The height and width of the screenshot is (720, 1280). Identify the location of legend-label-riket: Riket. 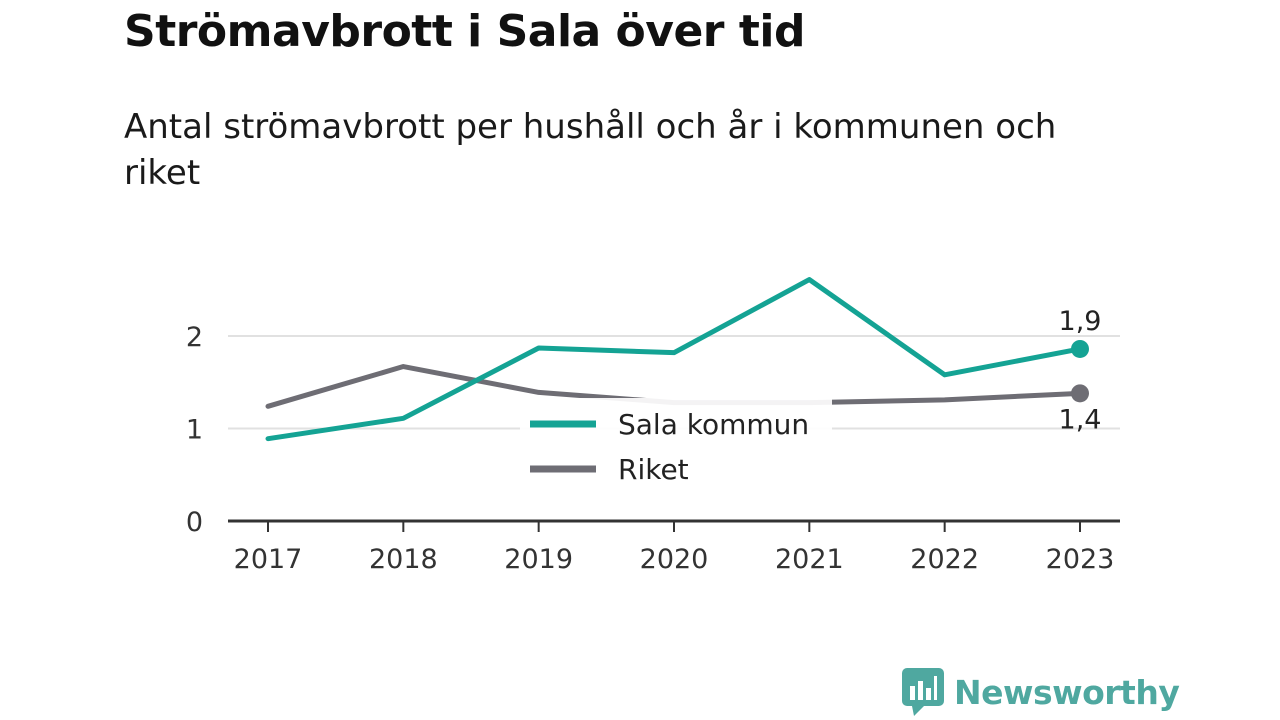
(653, 469).